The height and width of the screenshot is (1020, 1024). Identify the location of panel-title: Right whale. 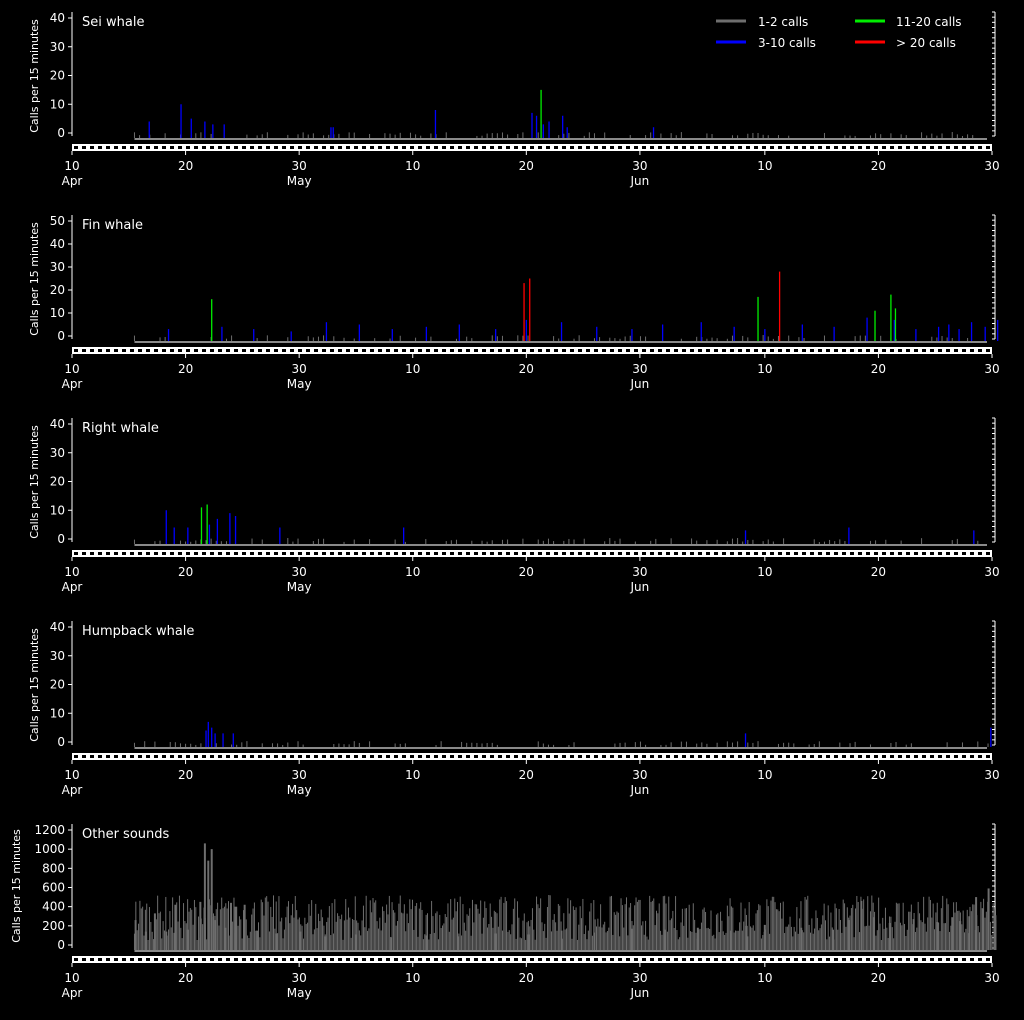
(120, 428).